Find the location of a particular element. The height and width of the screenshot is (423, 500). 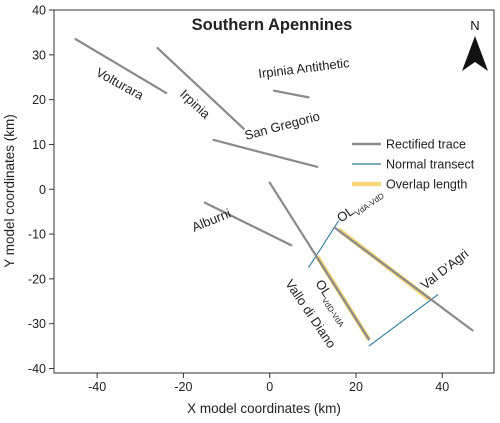

legend-label-normal-transect: Normal transect is located at coordinates (430, 165).